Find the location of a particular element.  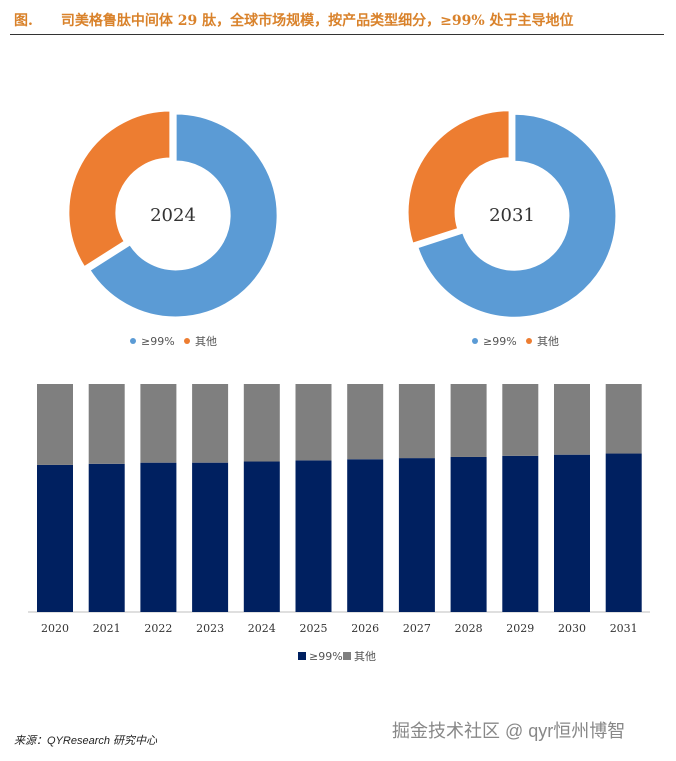

bar-2023-main is located at coordinates (210, 537).